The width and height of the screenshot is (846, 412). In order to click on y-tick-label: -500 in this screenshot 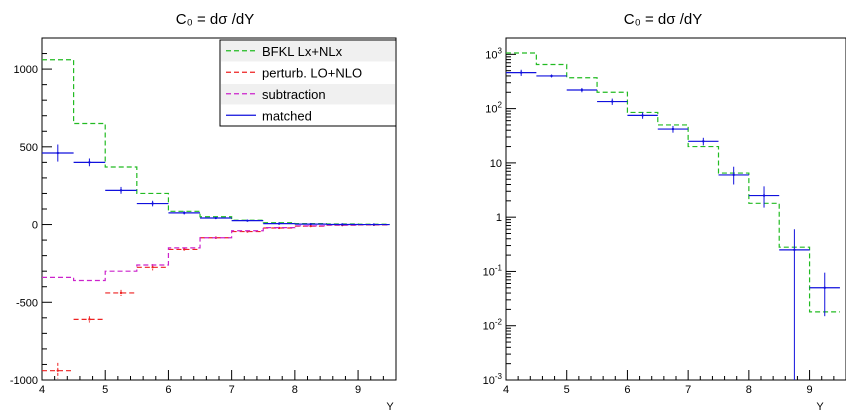, I will do `click(27, 303)`.